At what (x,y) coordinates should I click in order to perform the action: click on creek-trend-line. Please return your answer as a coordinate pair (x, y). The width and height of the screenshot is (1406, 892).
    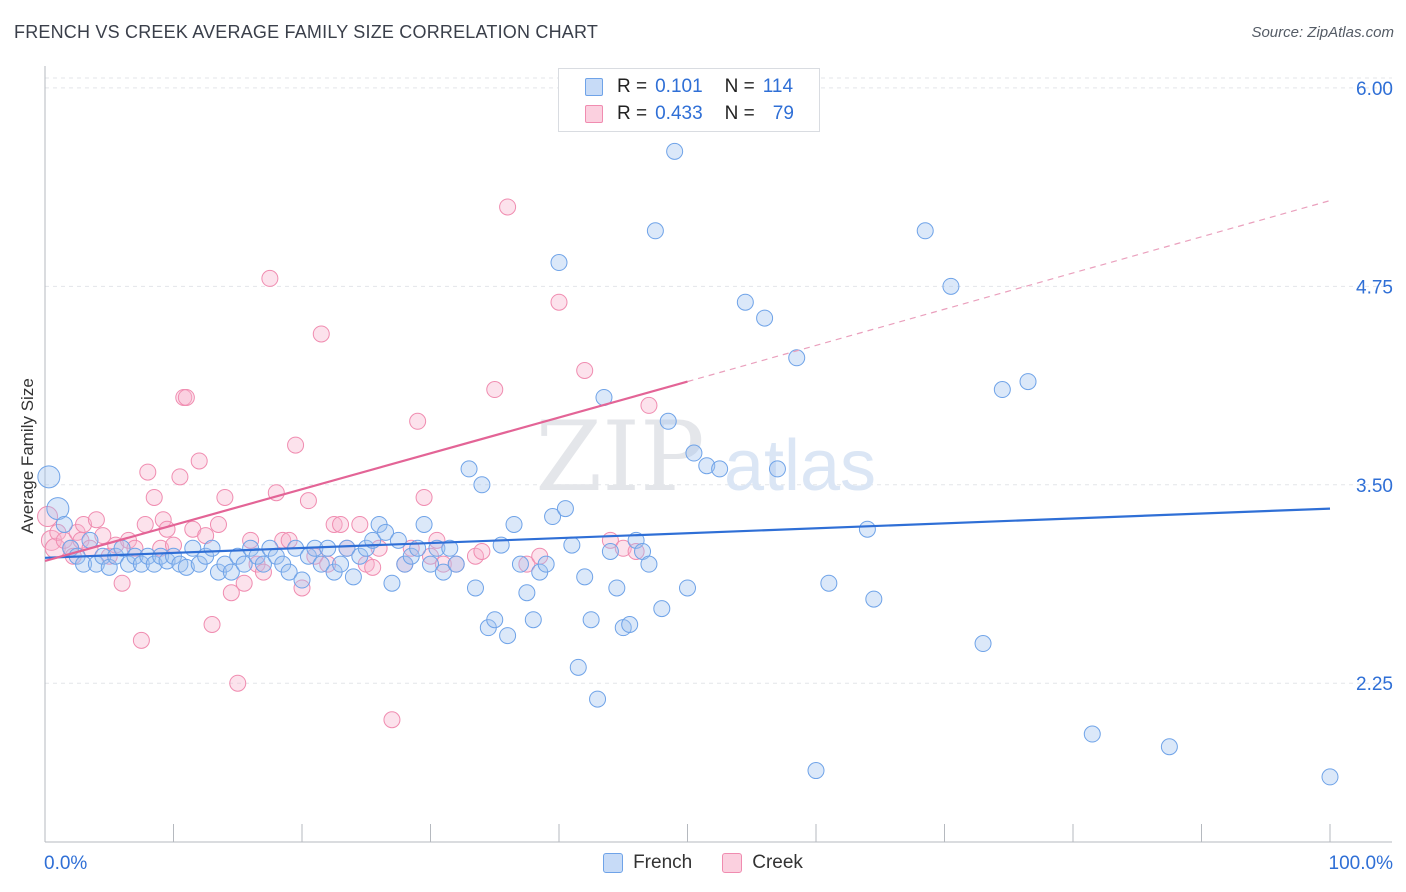
    Looking at the image, I should click on (366, 471).